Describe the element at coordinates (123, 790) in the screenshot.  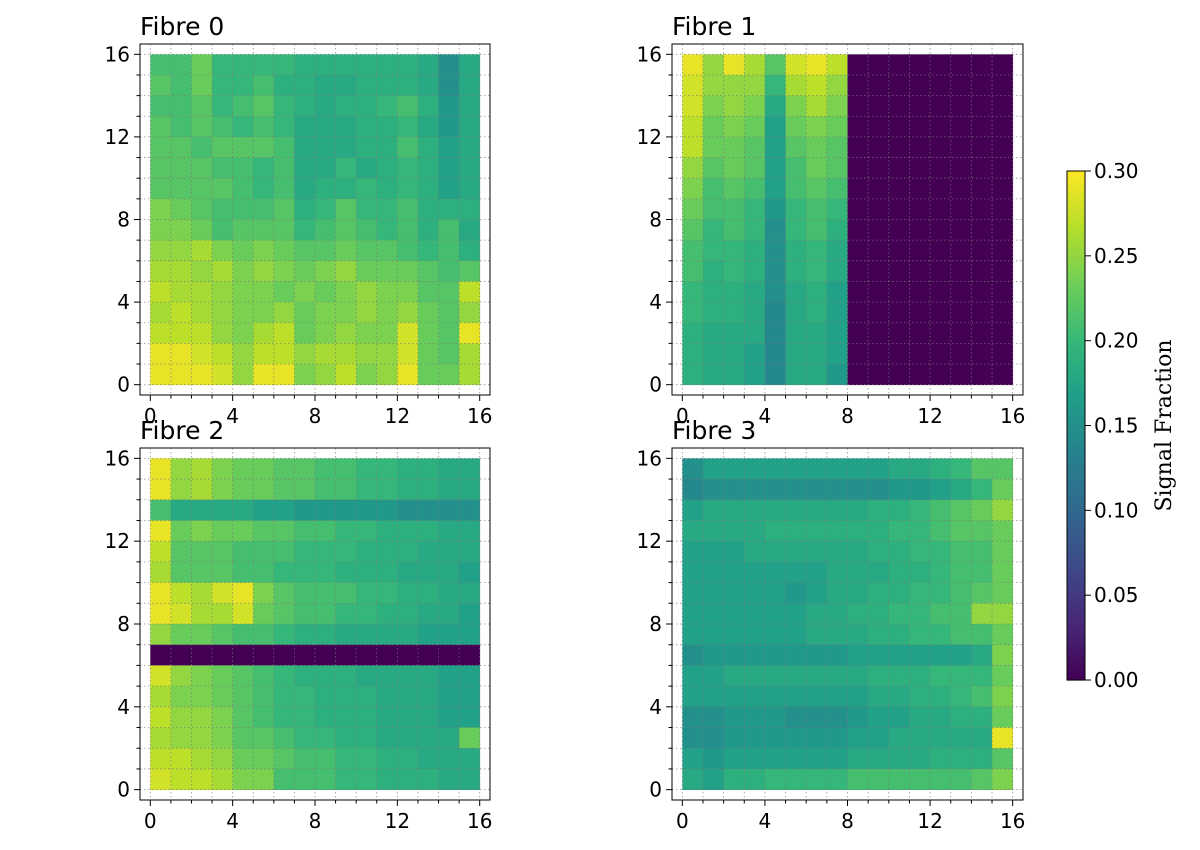
I see `y-tick-label: 0` at that location.